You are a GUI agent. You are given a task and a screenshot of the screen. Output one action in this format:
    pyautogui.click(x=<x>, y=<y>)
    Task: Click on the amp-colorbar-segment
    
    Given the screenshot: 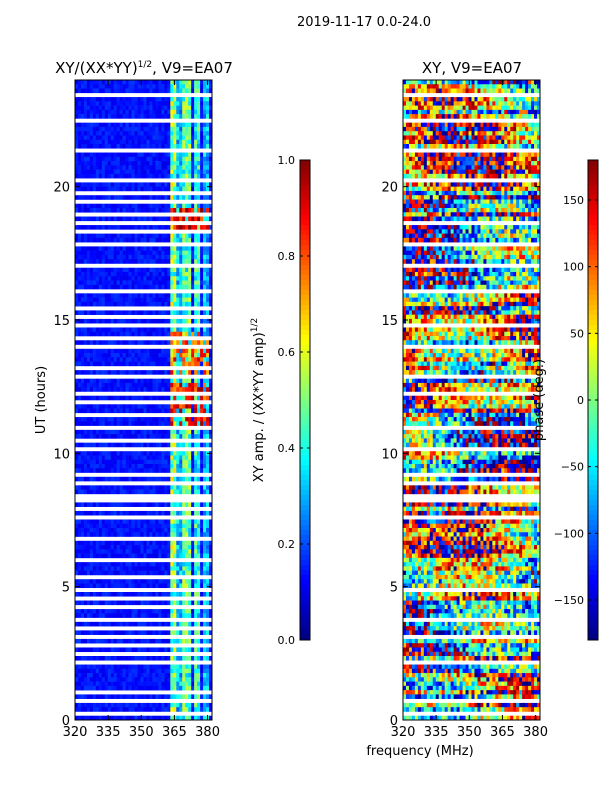 What is the action you would take?
    pyautogui.click(x=305, y=613)
    